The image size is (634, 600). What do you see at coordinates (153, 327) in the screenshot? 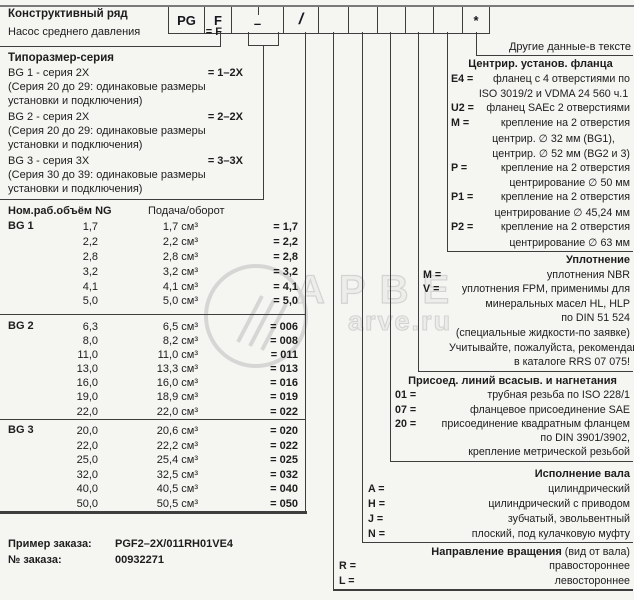
I see `table-row: 6,3 6,5 см³ = 006` at bounding box center [153, 327].